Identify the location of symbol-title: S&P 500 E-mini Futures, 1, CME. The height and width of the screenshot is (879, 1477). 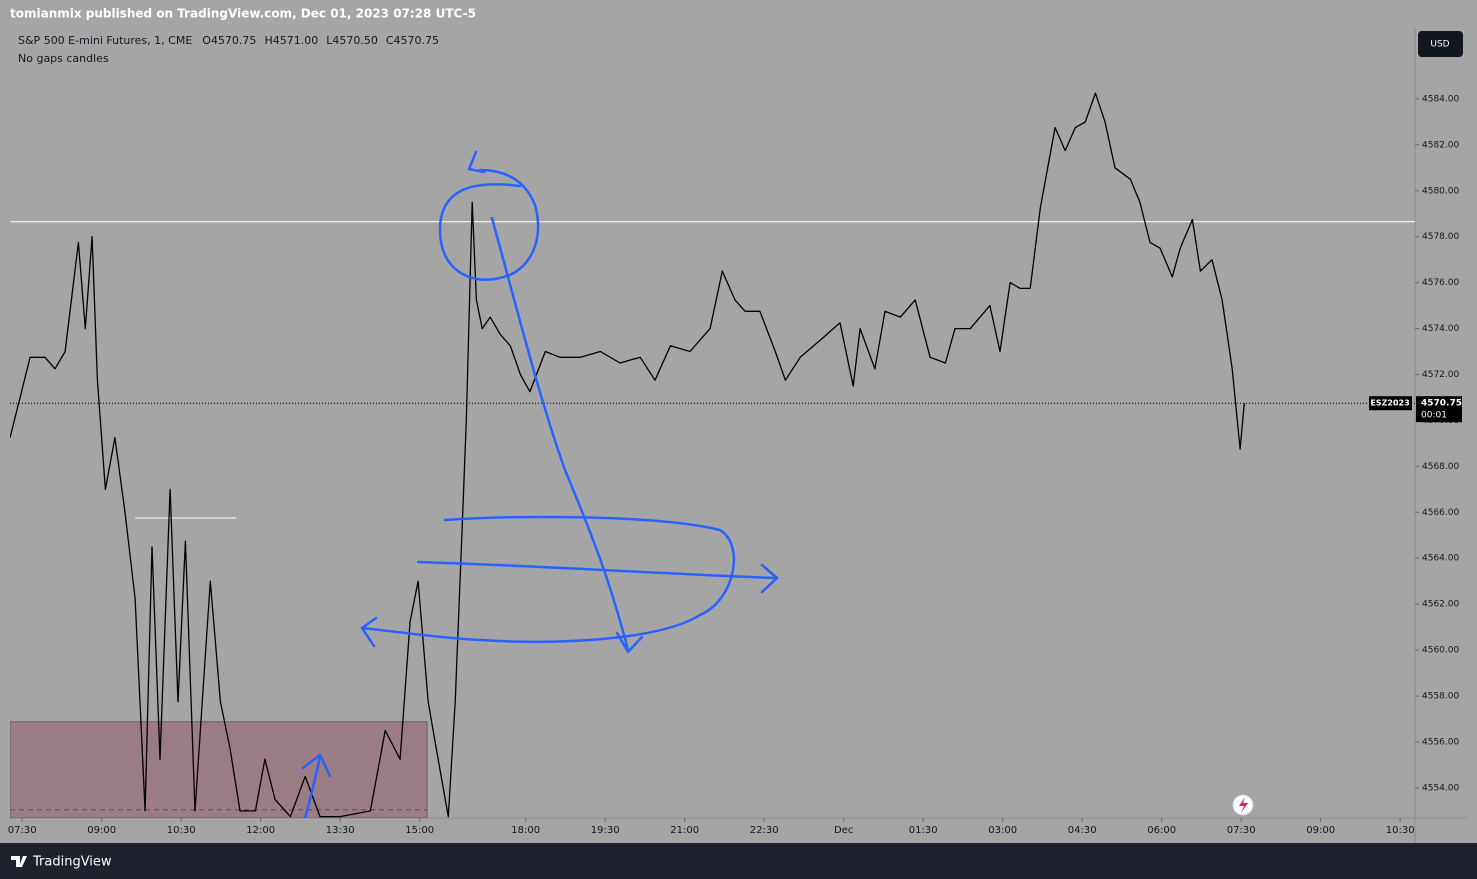
(105, 40).